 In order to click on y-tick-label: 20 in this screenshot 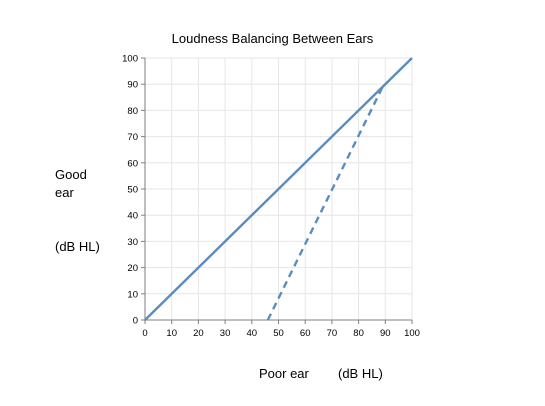, I will do `click(132, 268)`.